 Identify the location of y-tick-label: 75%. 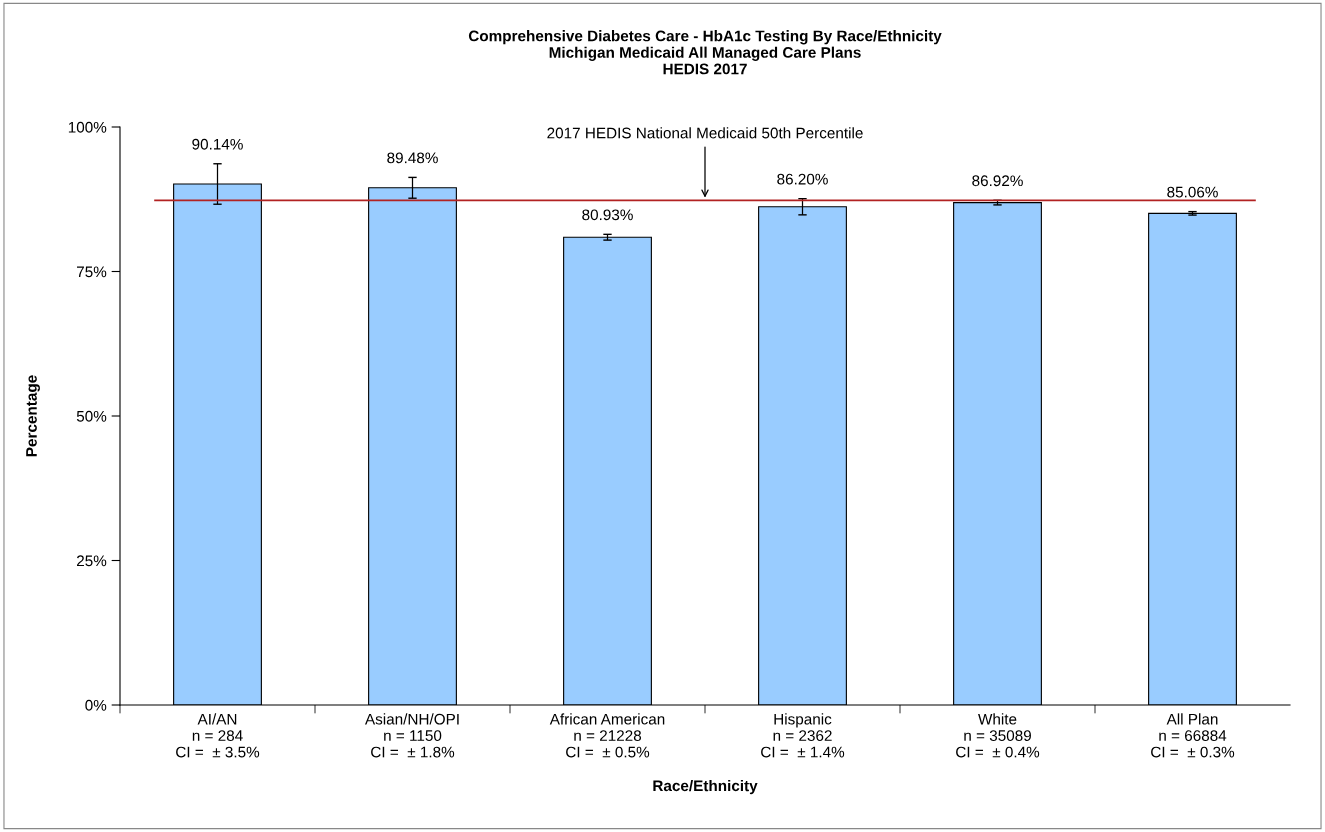
(92, 272).